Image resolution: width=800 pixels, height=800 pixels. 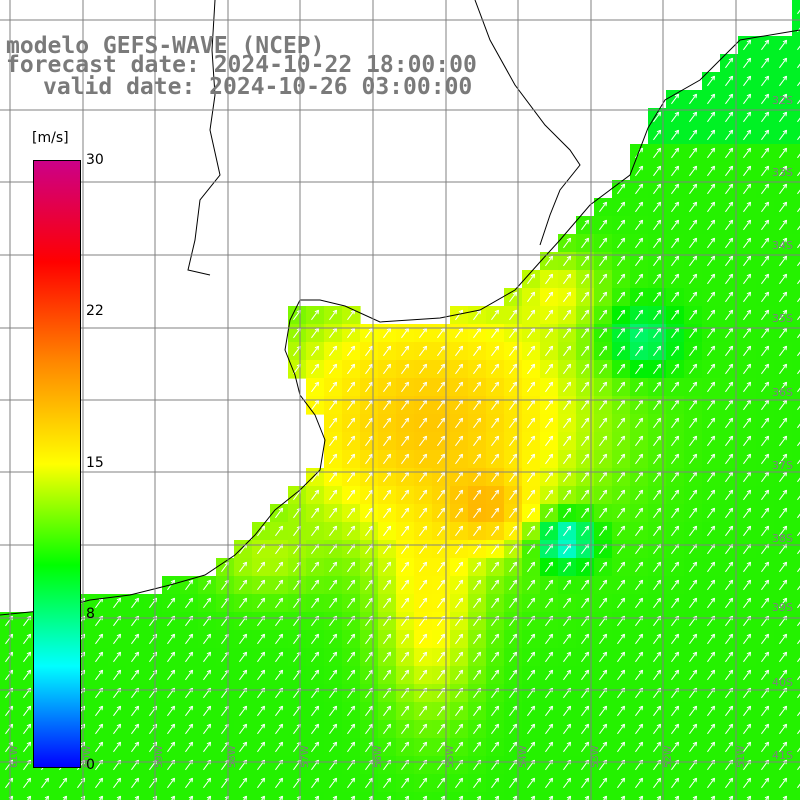 What do you see at coordinates (782, 607) in the screenshot?
I see `lat-label: 39S` at bounding box center [782, 607].